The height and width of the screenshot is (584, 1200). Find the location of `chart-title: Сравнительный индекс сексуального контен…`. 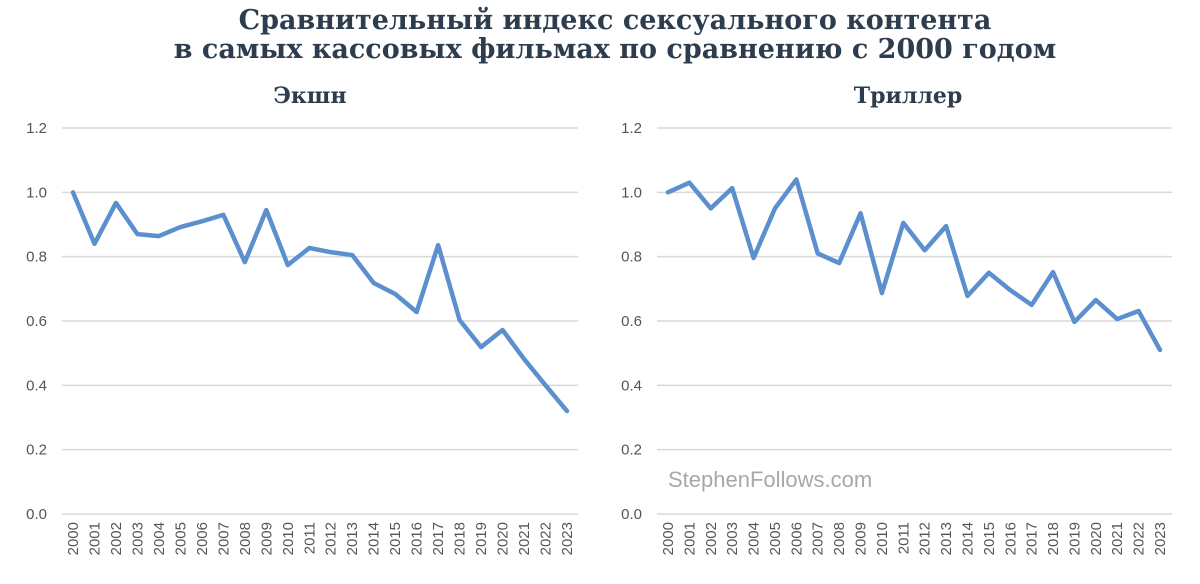

chart-title: Сравнительный индекс сексуального контен… is located at coordinates (600, 35).